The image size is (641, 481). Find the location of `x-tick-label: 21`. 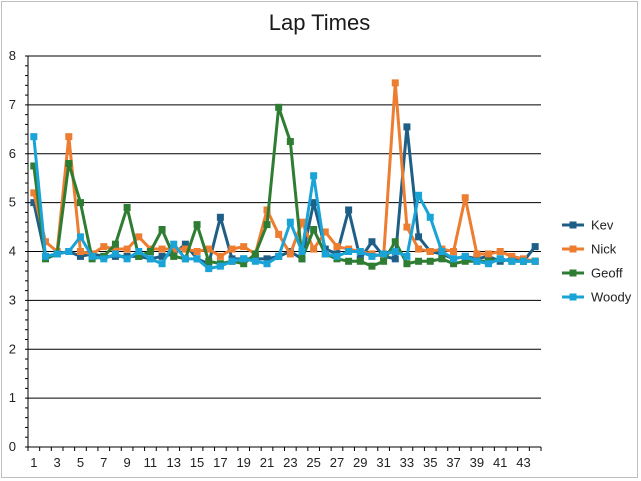

x-tick-label: 21 is located at coordinates (267, 462).